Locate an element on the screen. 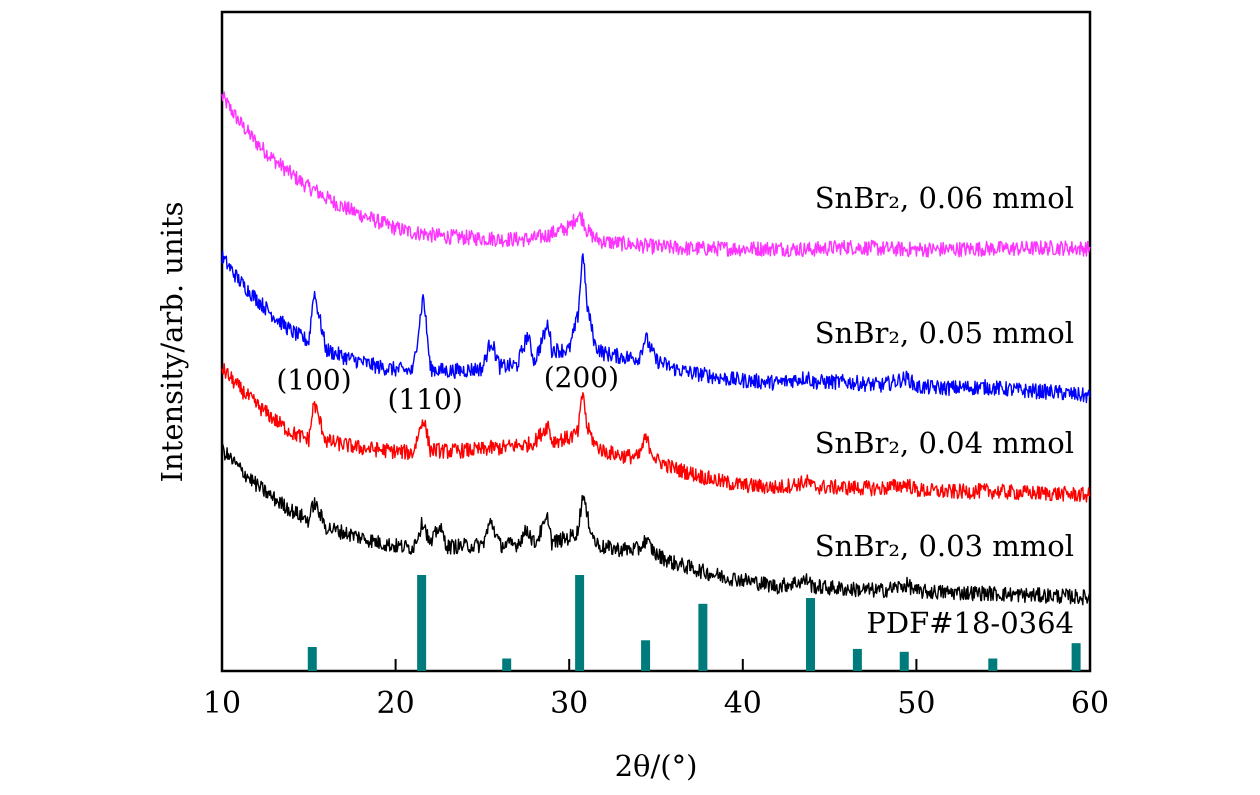 The image size is (1260, 795). x-tick-label: 40 is located at coordinates (743, 703).